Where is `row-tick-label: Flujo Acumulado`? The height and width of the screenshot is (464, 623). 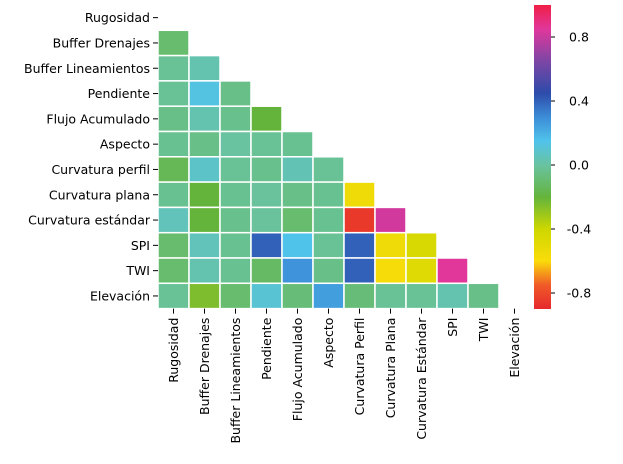 row-tick-label: Flujo Acumulado is located at coordinates (98, 118).